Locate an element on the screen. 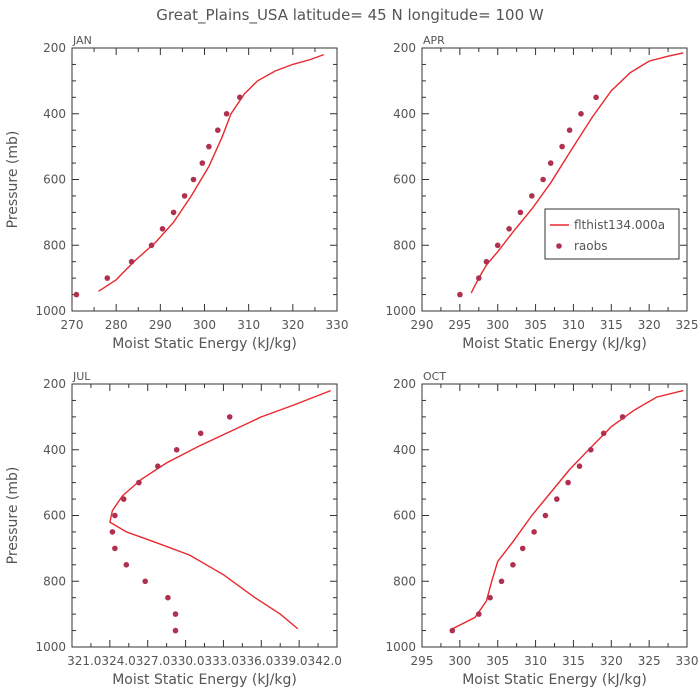 This screenshot has height=700, width=700. x-tick-label: 280 is located at coordinates (116, 325).